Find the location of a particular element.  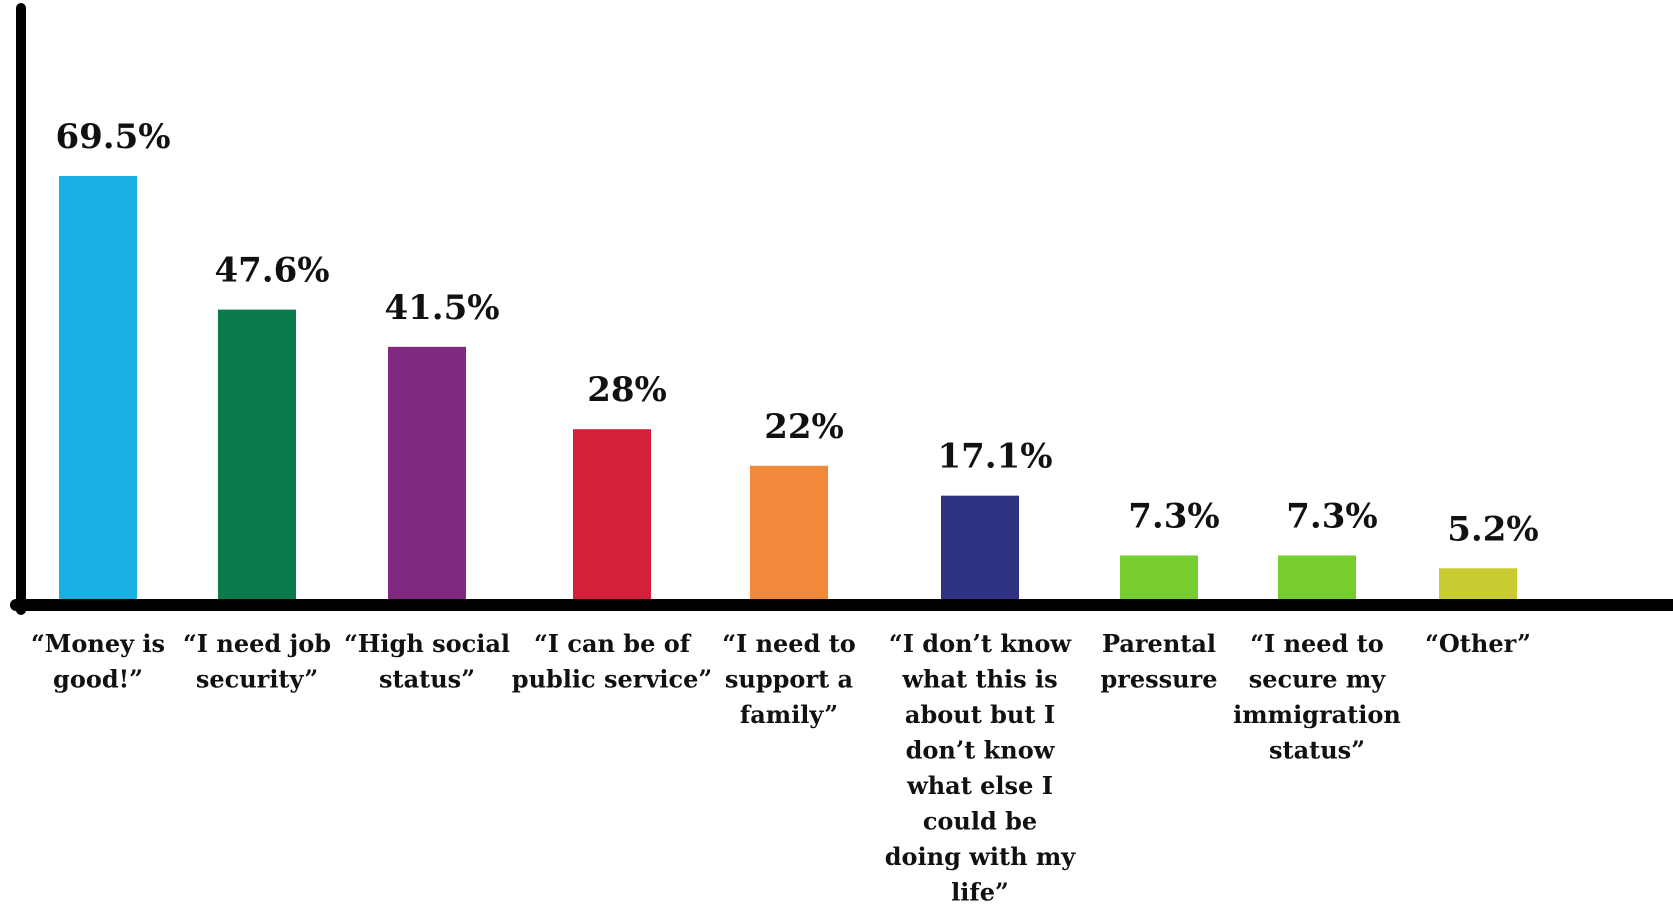

category-label-line: about but I is located at coordinates (980, 714).